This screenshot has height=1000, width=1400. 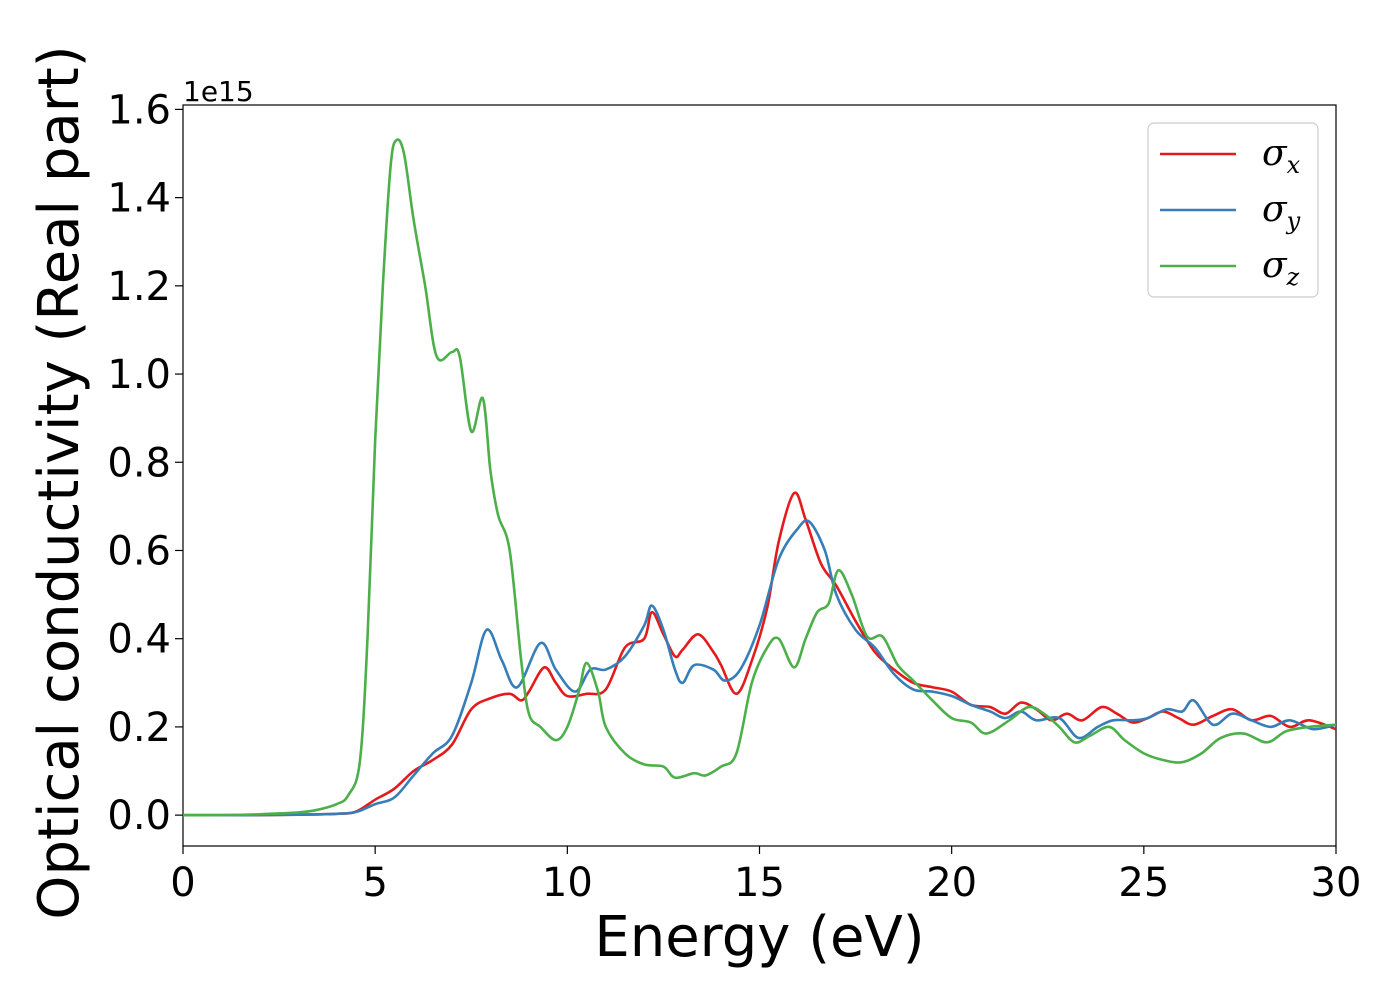 What do you see at coordinates (1281, 212) in the screenshot?
I see `legend-label: σy` at bounding box center [1281, 212].